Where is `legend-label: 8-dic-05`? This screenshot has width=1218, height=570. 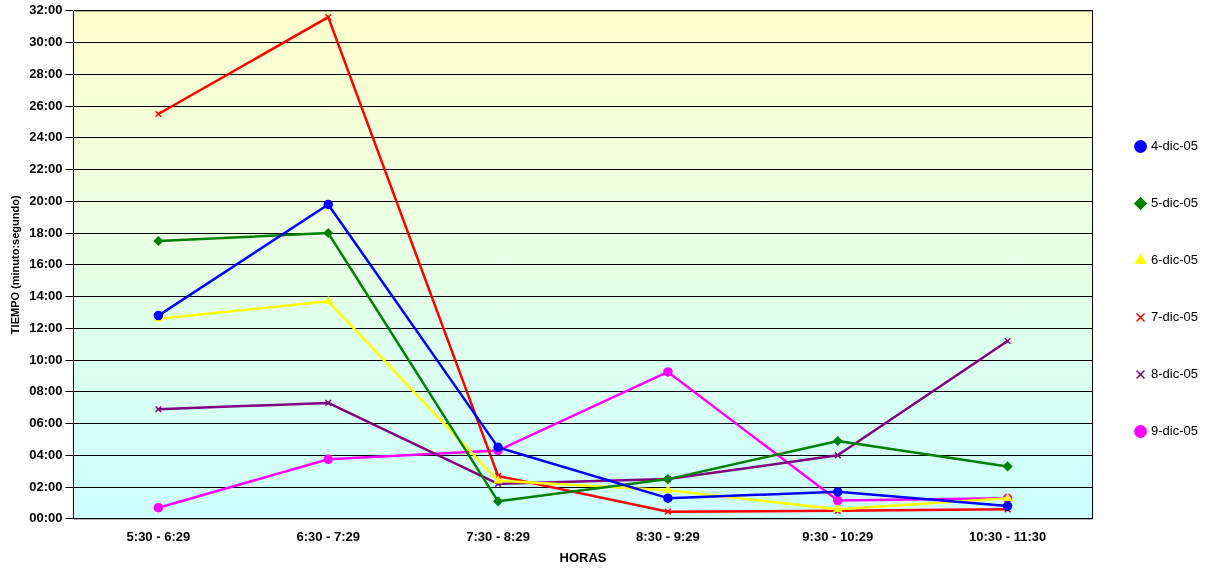 legend-label: 8-dic-05 is located at coordinates (1174, 374).